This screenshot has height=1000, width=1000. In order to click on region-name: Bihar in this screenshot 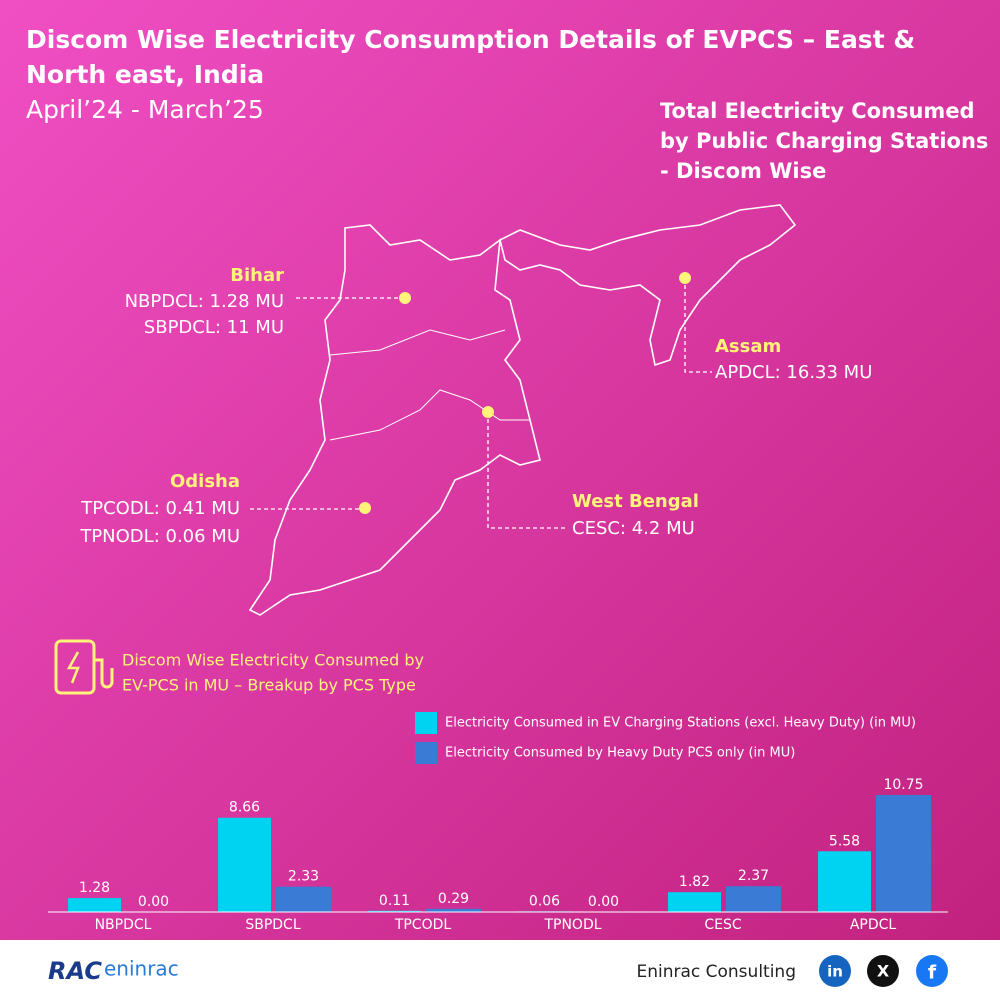, I will do `click(257, 275)`.